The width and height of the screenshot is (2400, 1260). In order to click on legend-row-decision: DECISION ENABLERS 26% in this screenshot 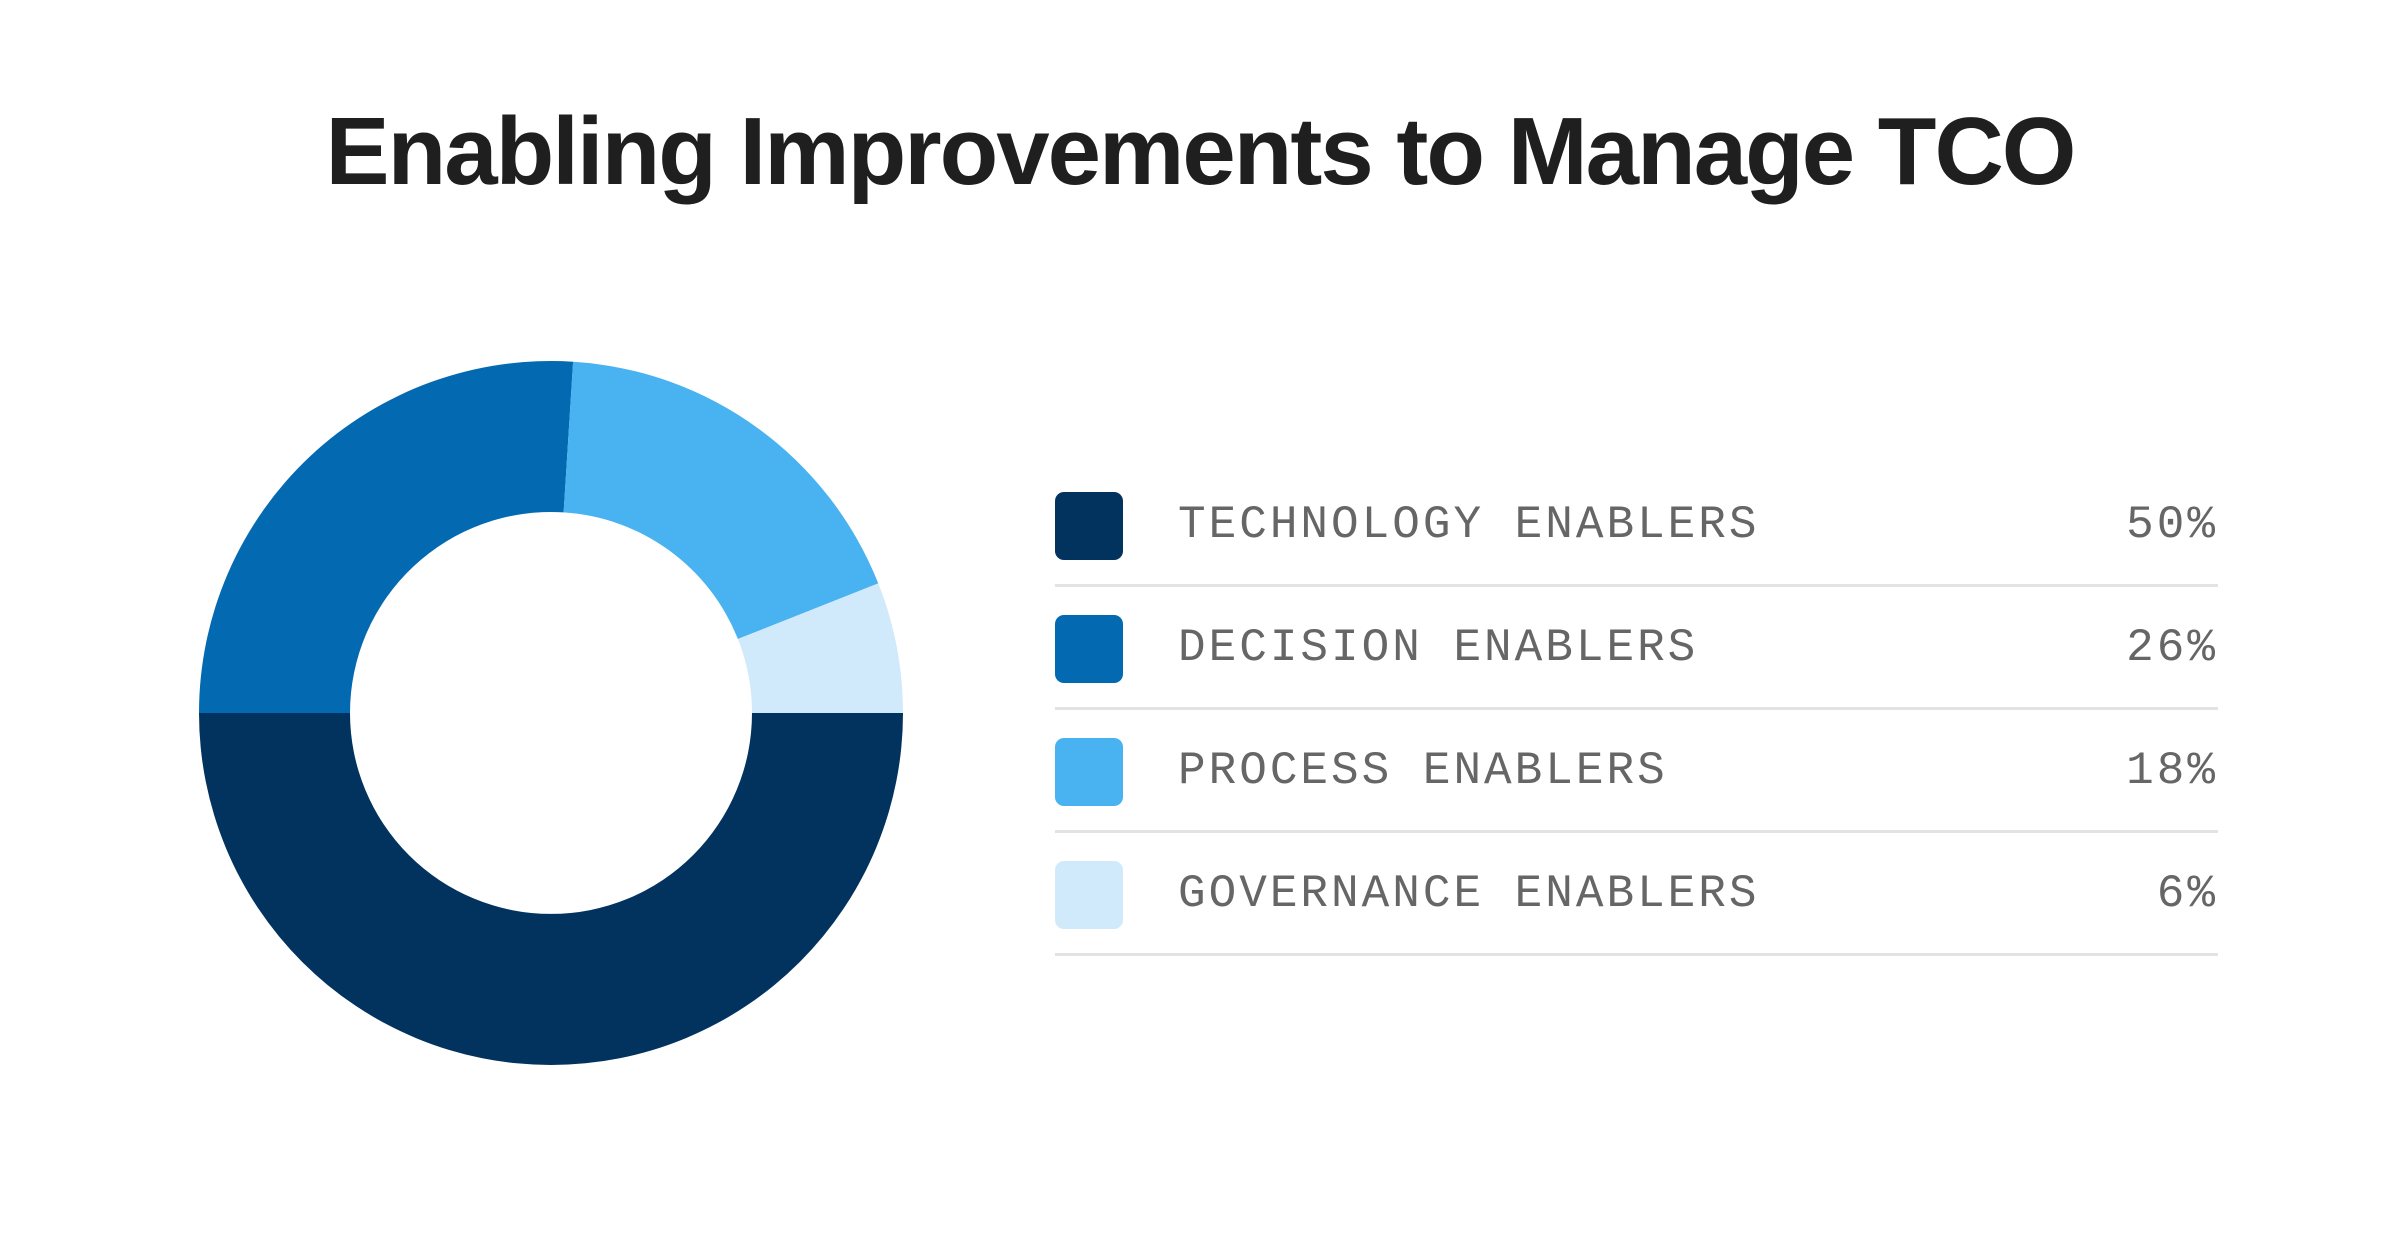, I will do `click(1636, 648)`.